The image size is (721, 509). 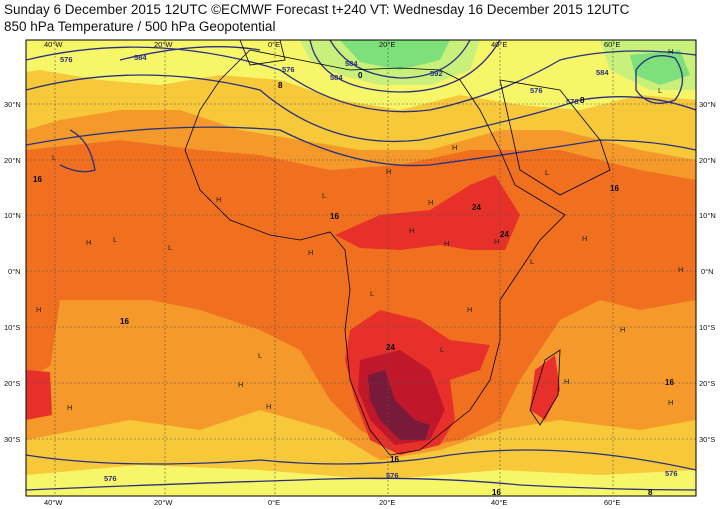 What do you see at coordinates (612, 44) in the screenshot?
I see `lon-top-label: 60°E` at bounding box center [612, 44].